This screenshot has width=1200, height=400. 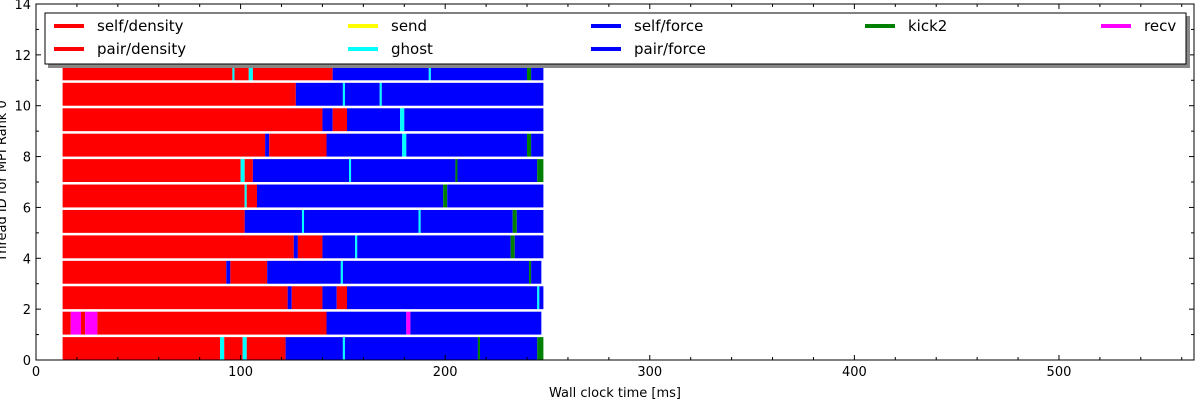 I want to click on y-tick-label: 14, so click(x=22, y=6).